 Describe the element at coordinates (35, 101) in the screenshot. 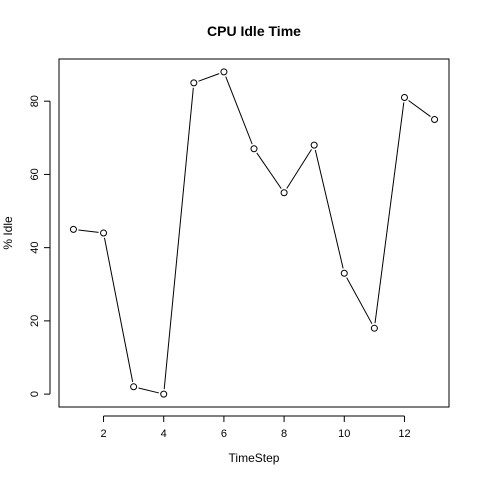

I see `y-tick-label: 80` at that location.